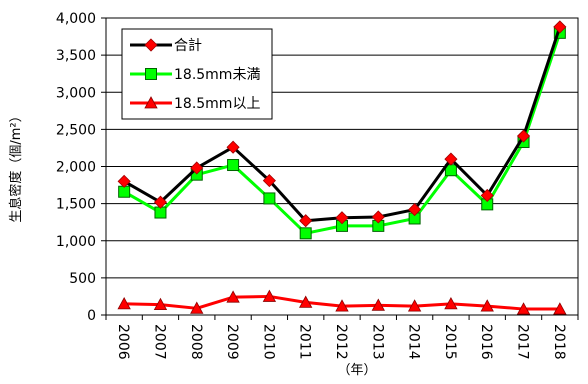 This screenshot has width=588, height=384. I want to click on y-tick-label: 4,000, so click(76, 19).